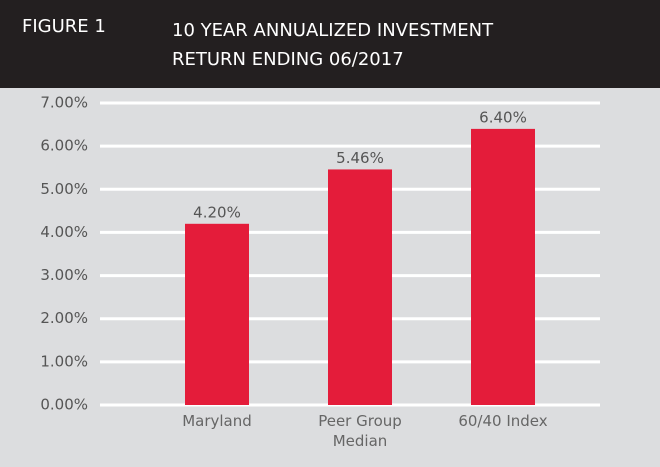  What do you see at coordinates (64, 275) in the screenshot?
I see `y-tick-label: 3.00%` at bounding box center [64, 275].